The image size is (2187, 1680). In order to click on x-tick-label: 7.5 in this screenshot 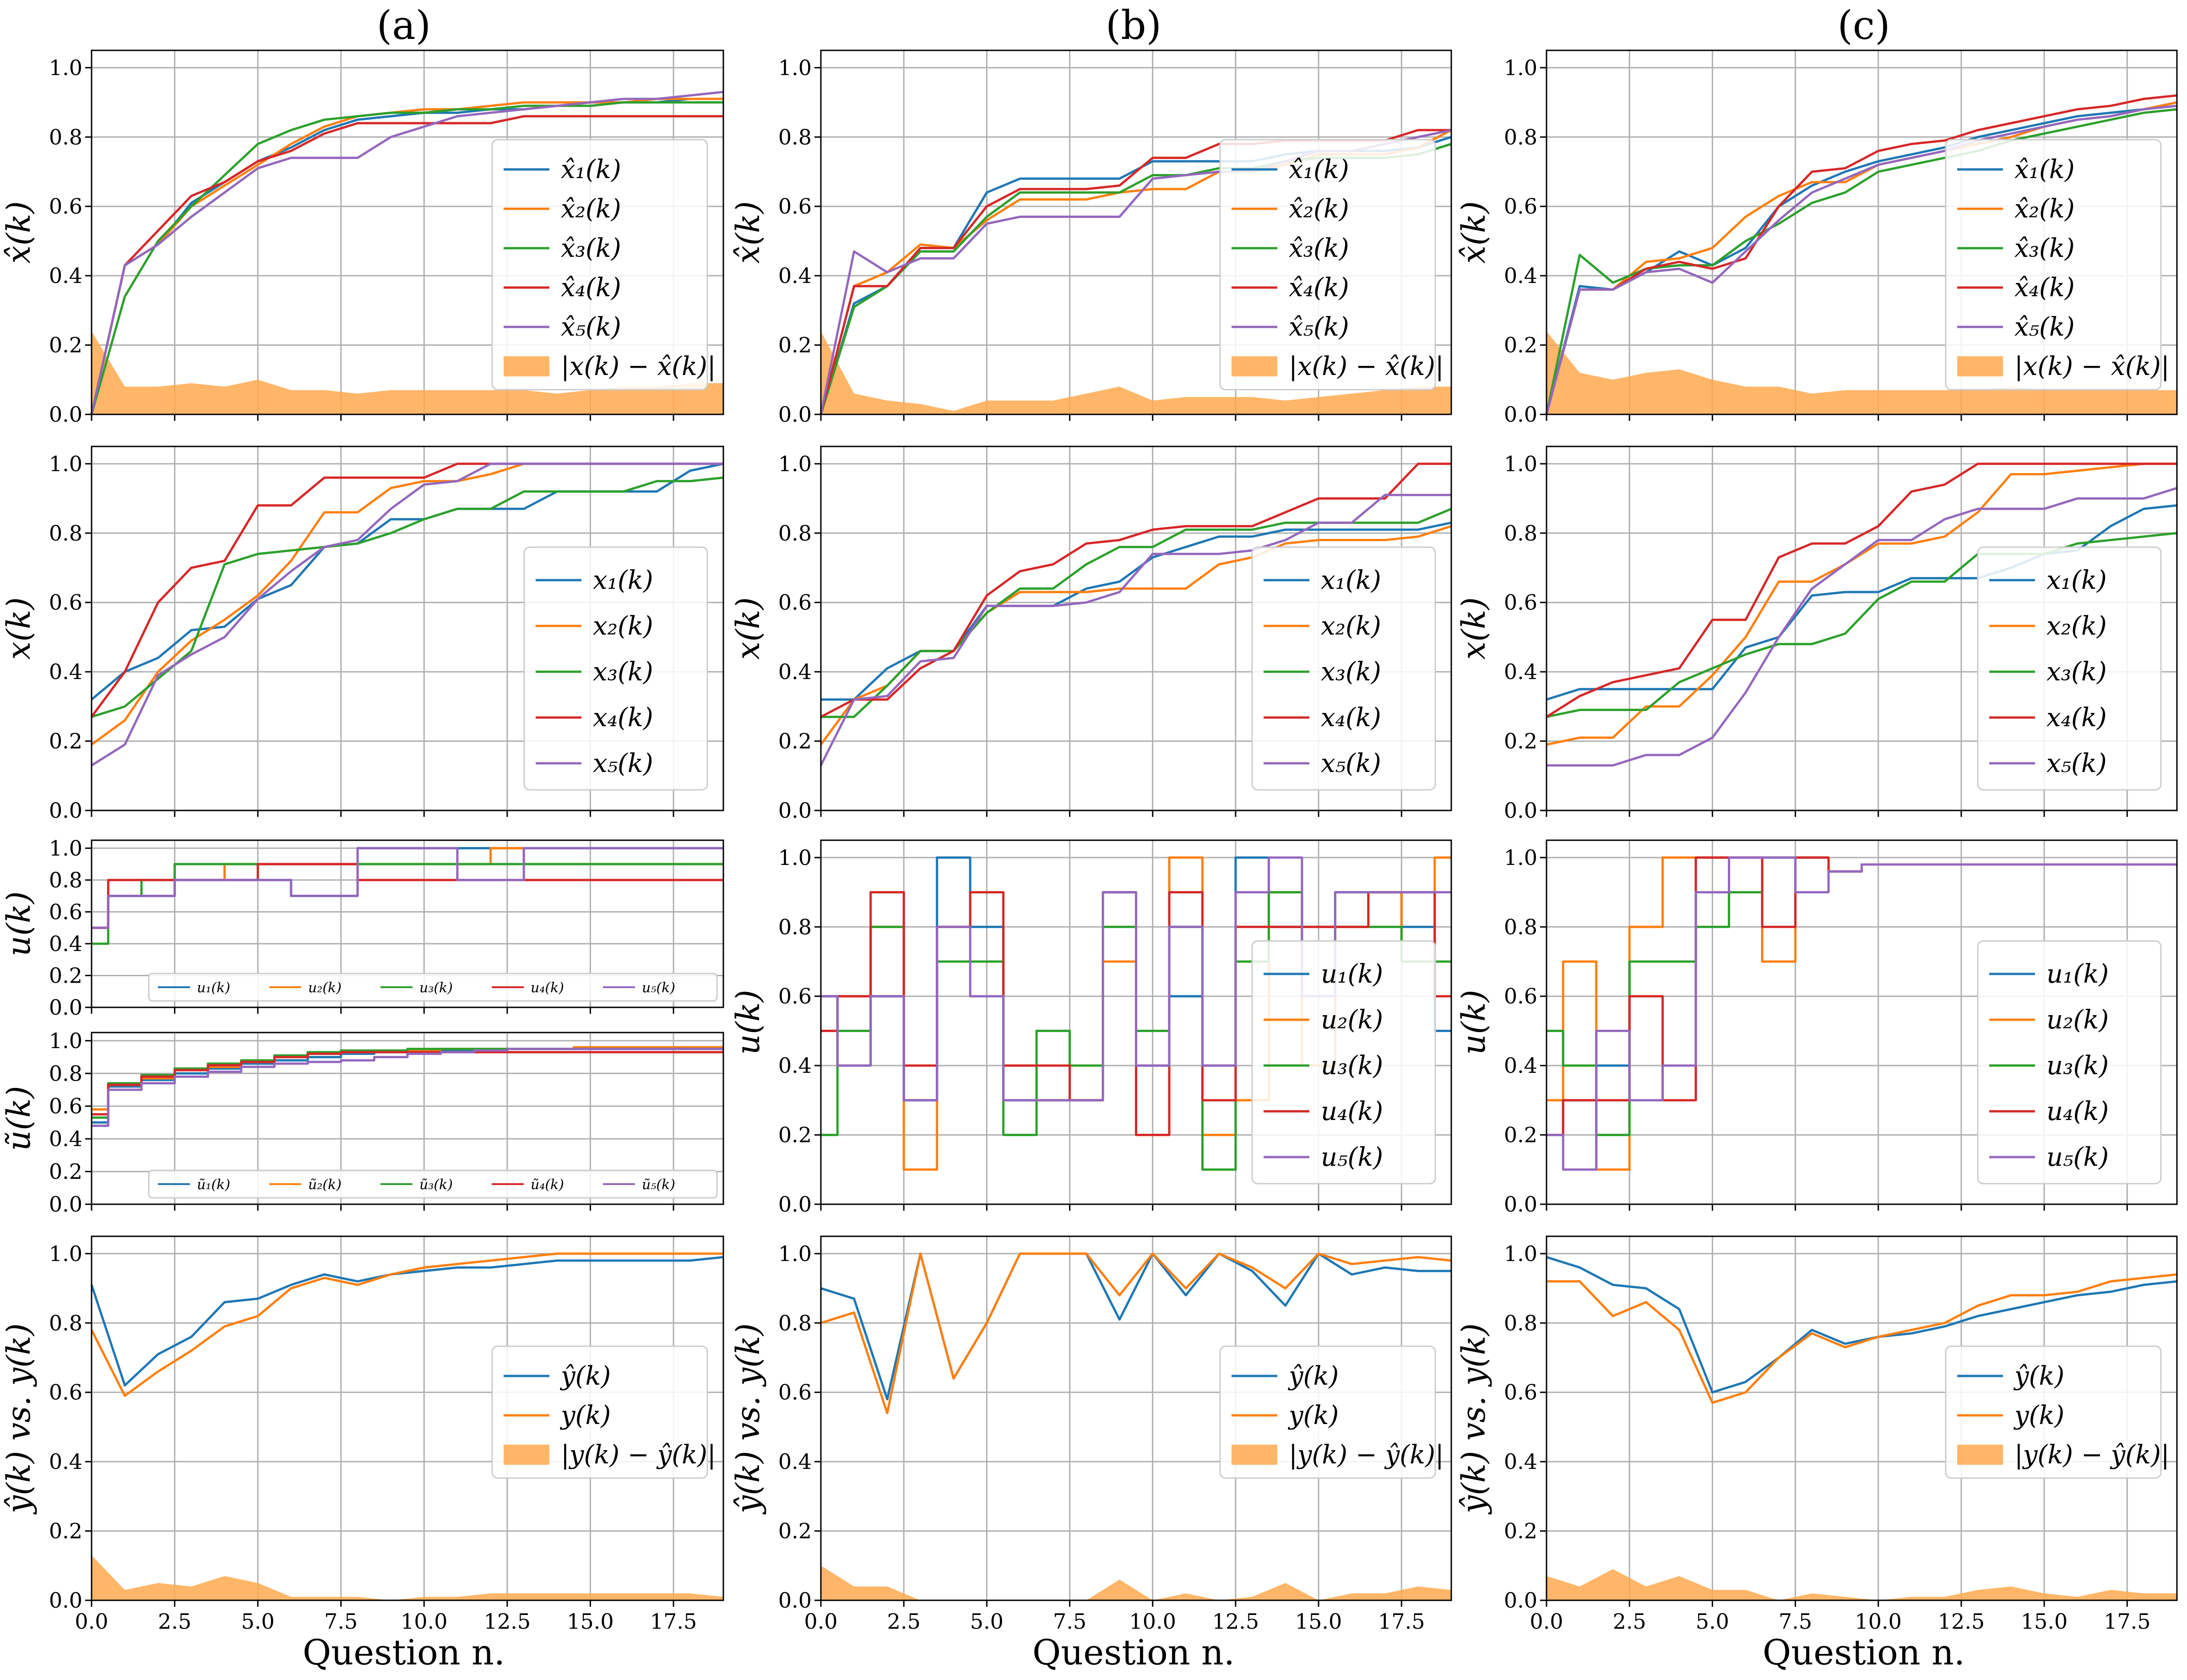, I will do `click(341, 1621)`.